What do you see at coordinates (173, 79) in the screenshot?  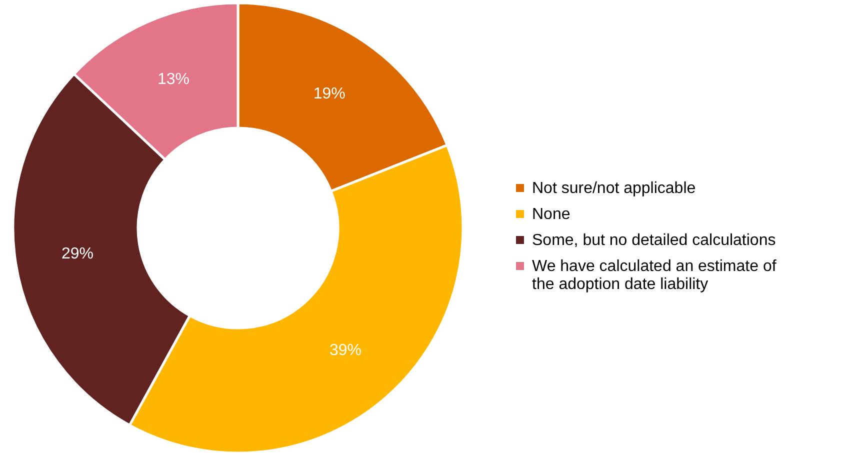 I see `data-label: 13%` at bounding box center [173, 79].